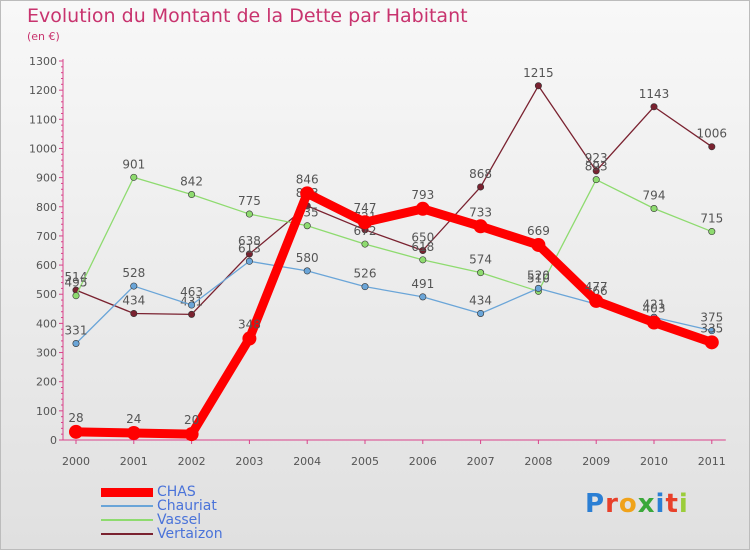 Image resolution: width=750 pixels, height=551 pixels. What do you see at coordinates (538, 231) in the screenshot?
I see `data-label-chas: 669` at bounding box center [538, 231].